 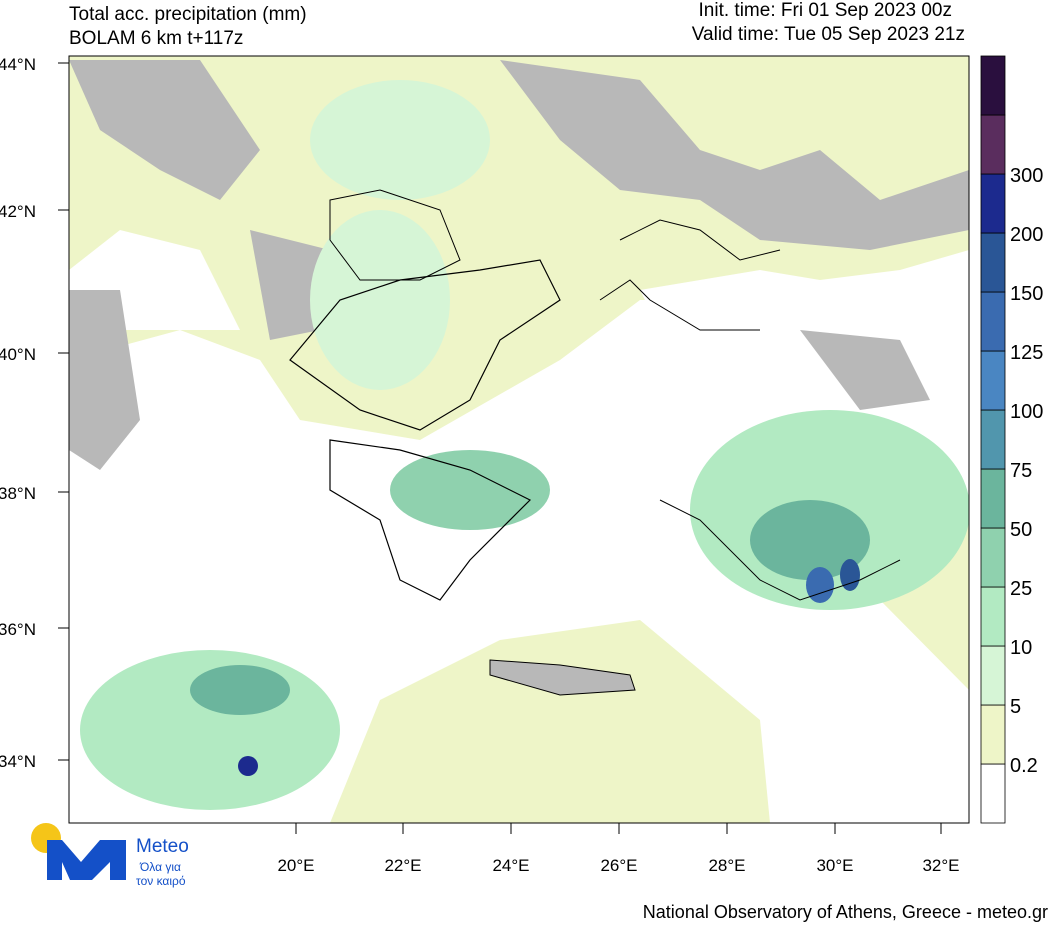 What do you see at coordinates (86, 860) in the screenshot?
I see `logo-m` at bounding box center [86, 860].